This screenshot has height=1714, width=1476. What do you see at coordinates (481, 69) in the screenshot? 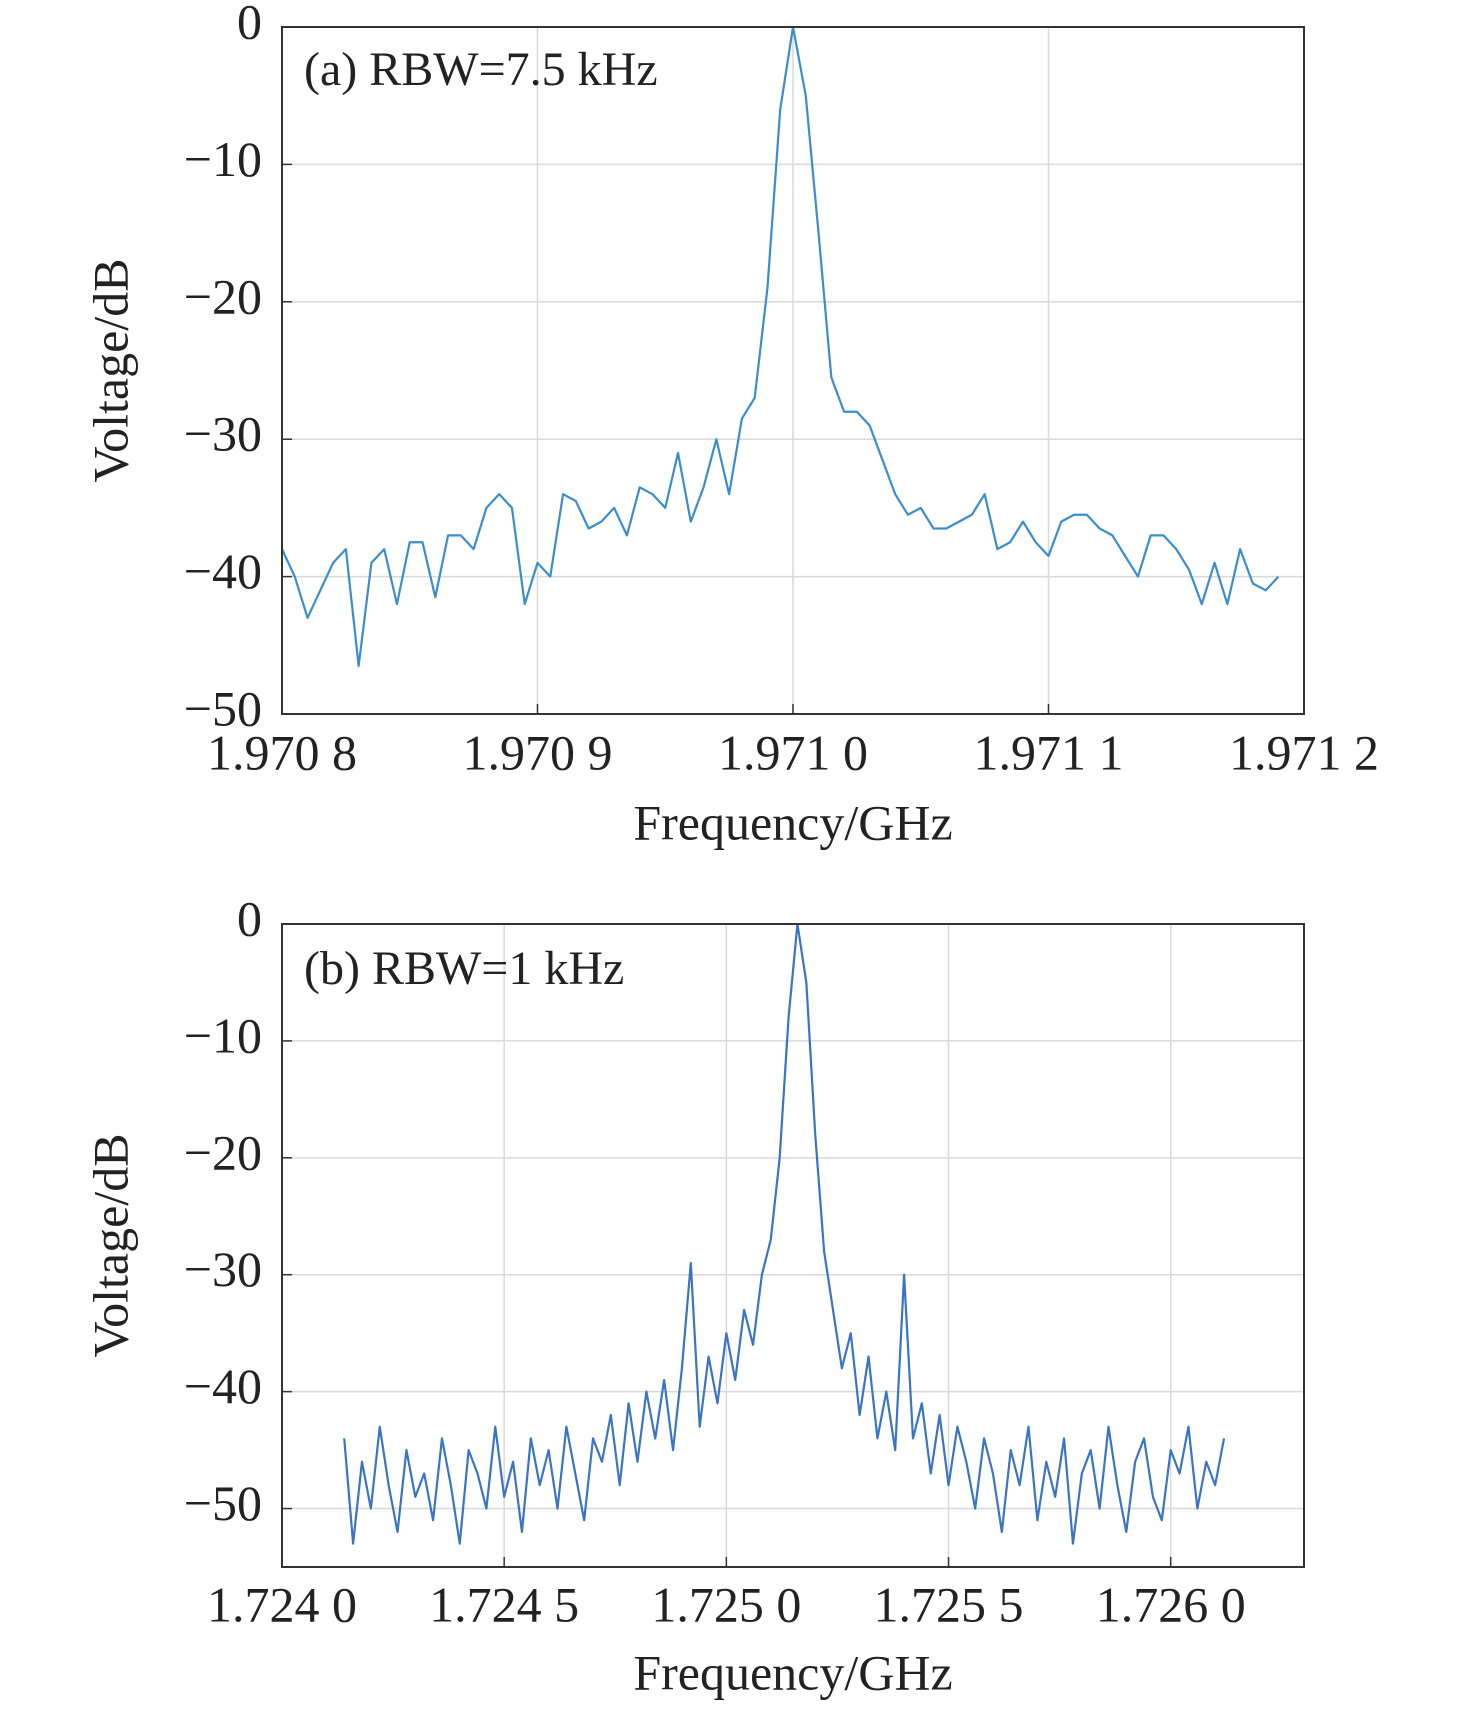
I see `annotation: (a) RBW=7.5 kHz` at bounding box center [481, 69].